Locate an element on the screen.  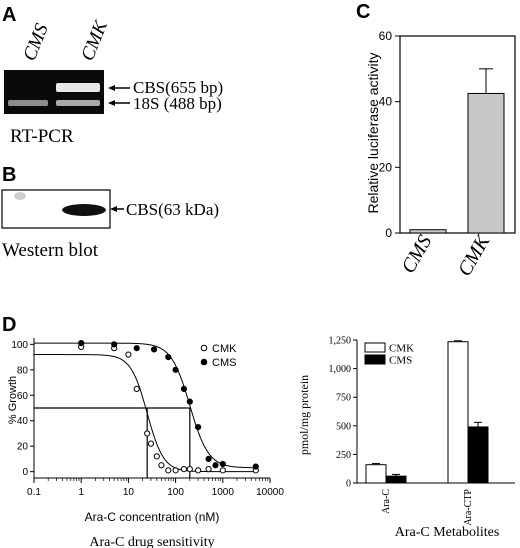
legend-swatch-cms is located at coordinates (375, 359).